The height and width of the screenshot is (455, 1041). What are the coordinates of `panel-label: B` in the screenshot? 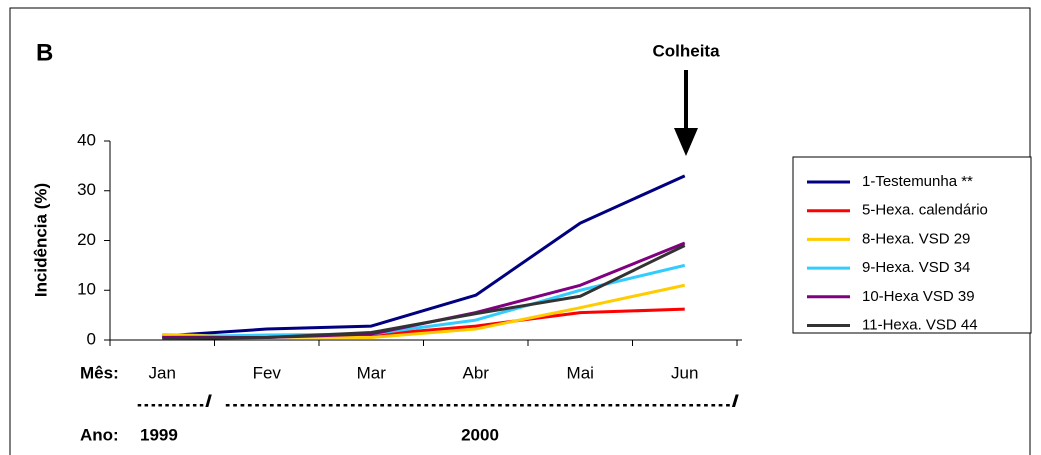 It's located at (44, 52).